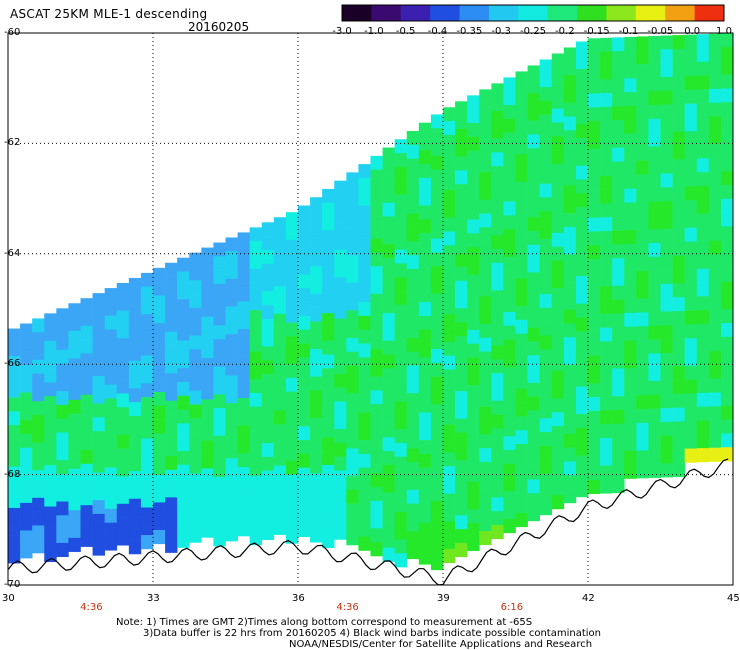  What do you see at coordinates (533, 31) in the screenshot?
I see `colorbar-tick-label: -0.25` at bounding box center [533, 31].